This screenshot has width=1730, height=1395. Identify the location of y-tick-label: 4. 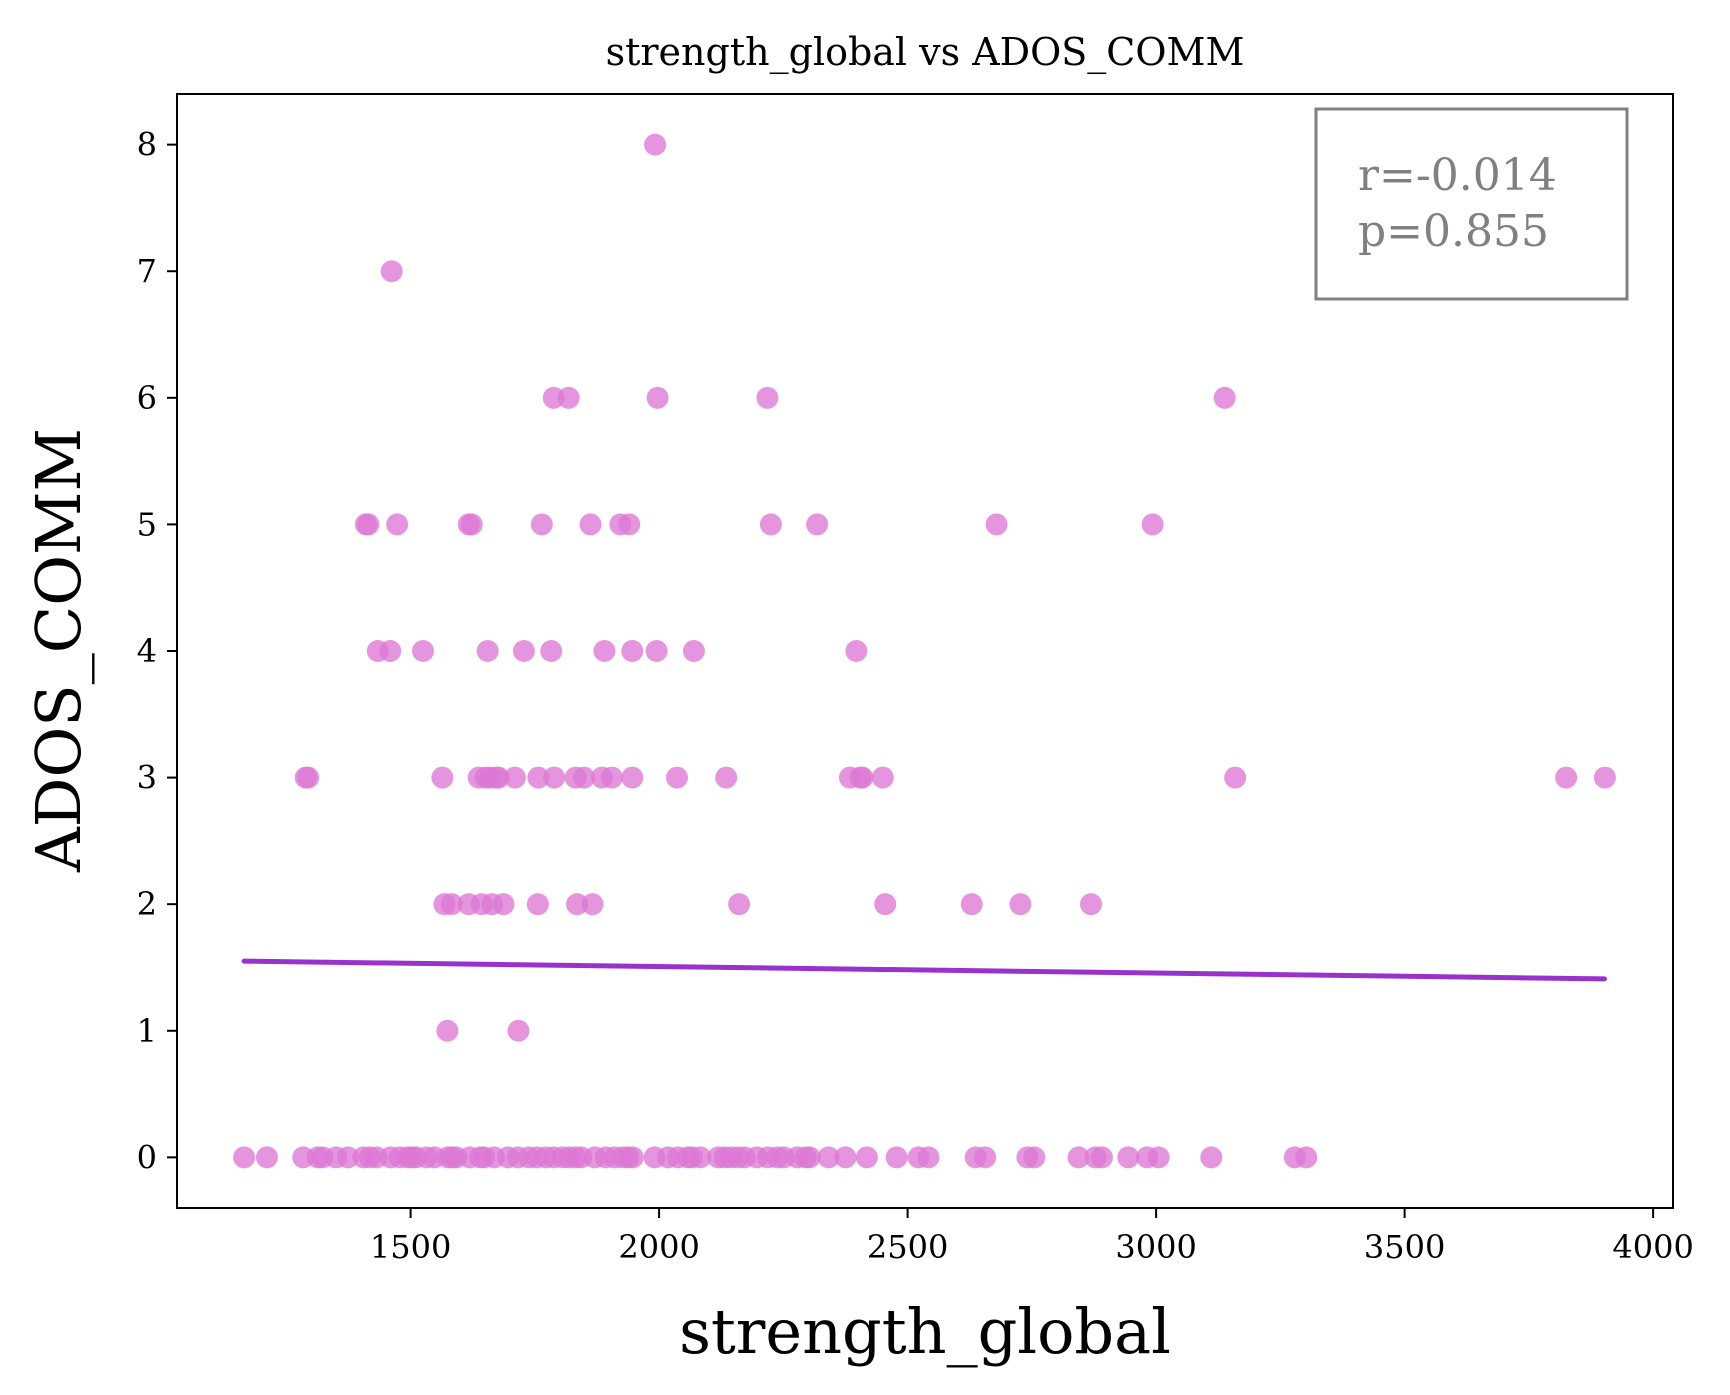
(147, 651).